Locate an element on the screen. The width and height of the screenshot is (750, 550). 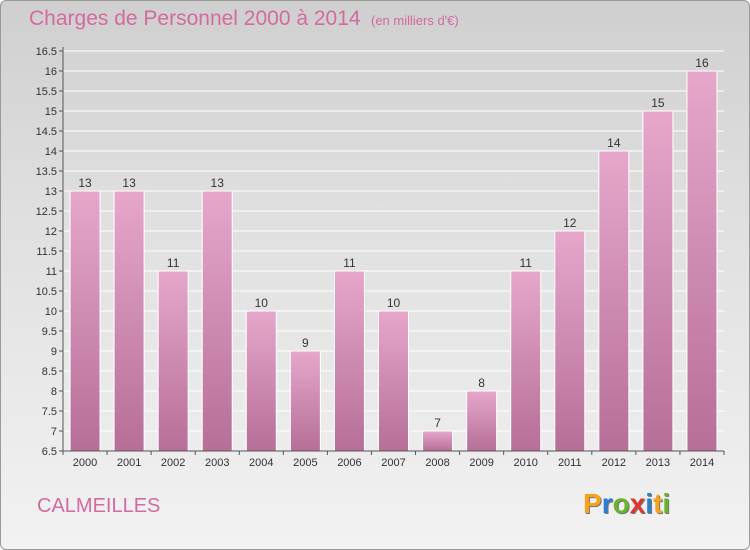
chart-title: Charges de Personnel 2000 à 2014 is located at coordinates (195, 18).